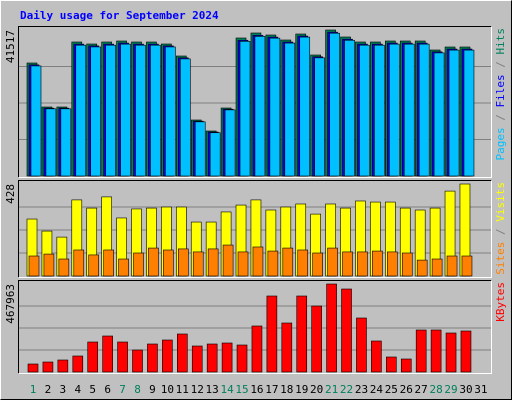  Describe the element at coordinates (421, 389) in the screenshot. I see `x-tick-label: 27` at that location.